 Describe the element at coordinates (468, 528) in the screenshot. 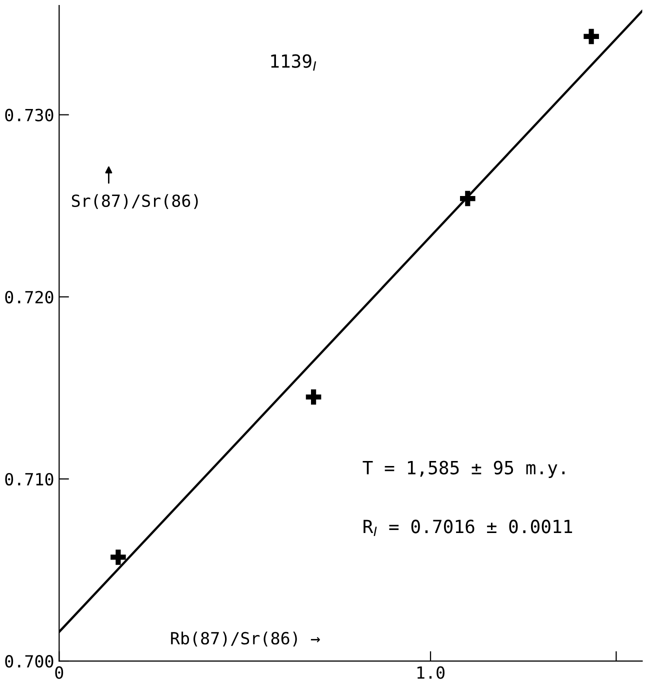

I see `annotation: R$_{I}$ = 0.7016 ± 0.0011` at that location.